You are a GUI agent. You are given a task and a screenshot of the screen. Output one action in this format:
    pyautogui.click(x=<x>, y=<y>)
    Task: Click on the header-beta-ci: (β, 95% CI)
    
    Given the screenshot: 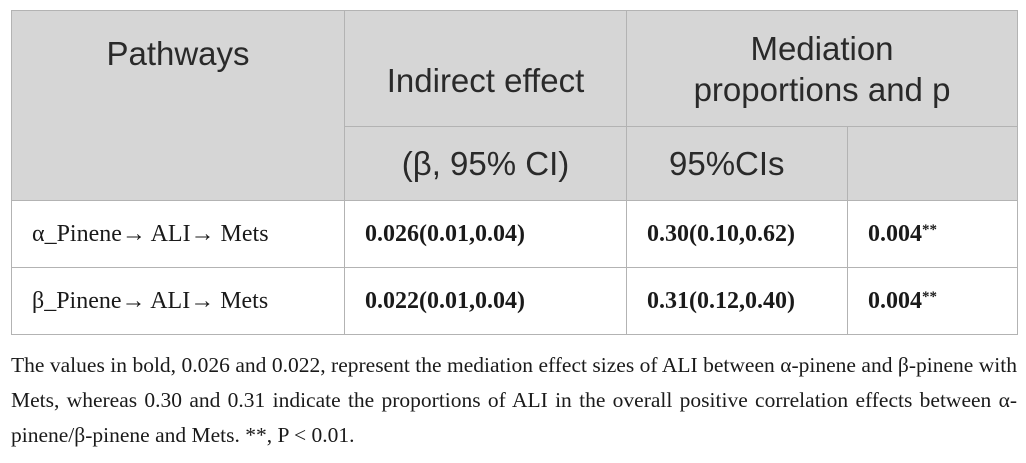 What is the action you would take?
    pyautogui.click(x=485, y=163)
    